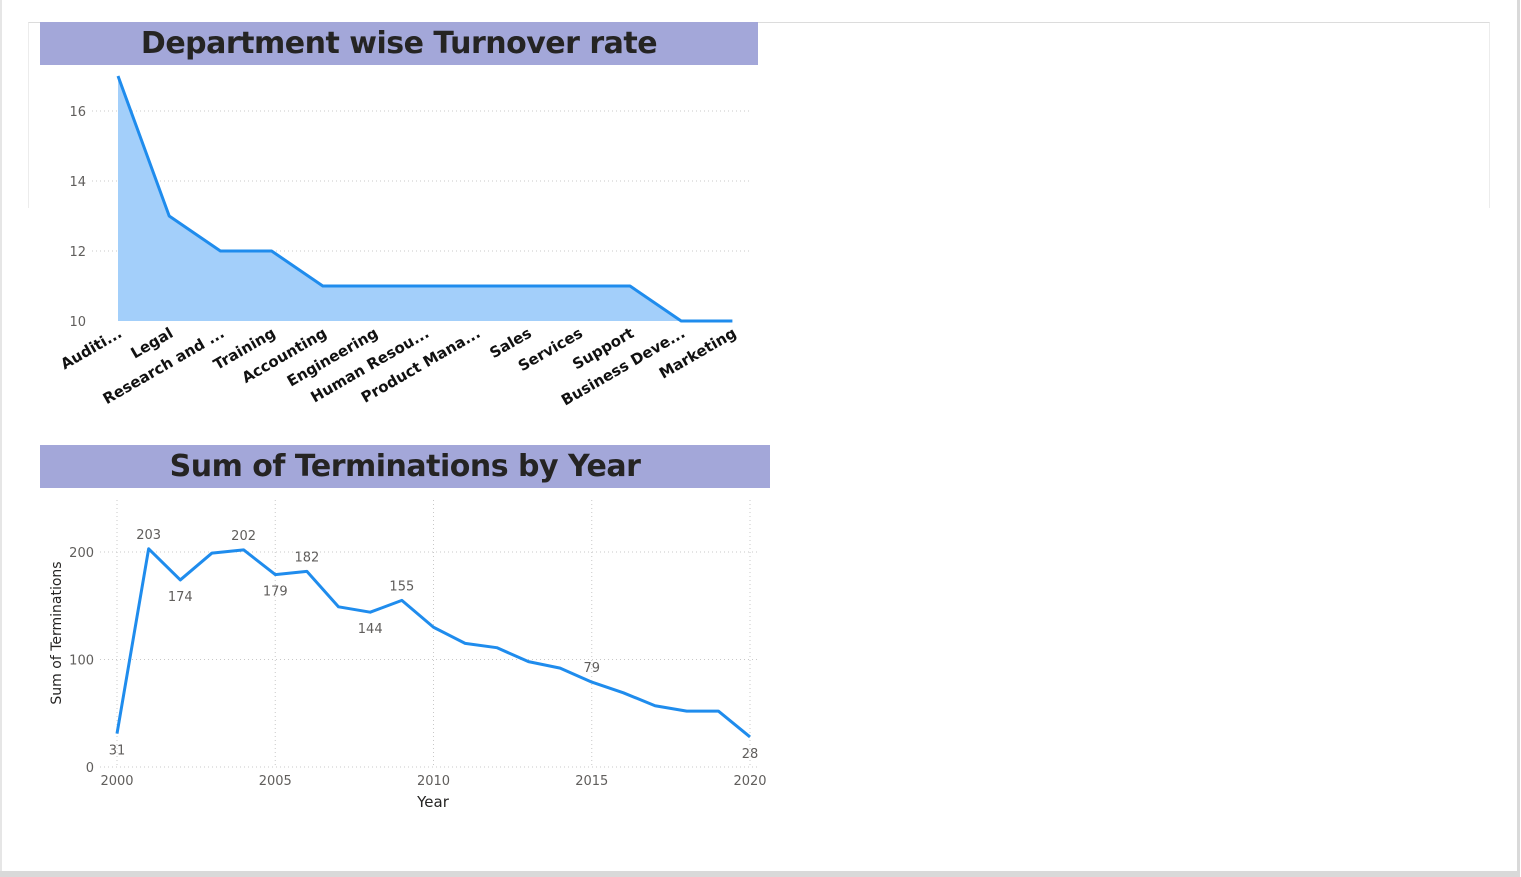 The image size is (1521, 877). I want to click on canvas-left-edge, so click(1, 438).